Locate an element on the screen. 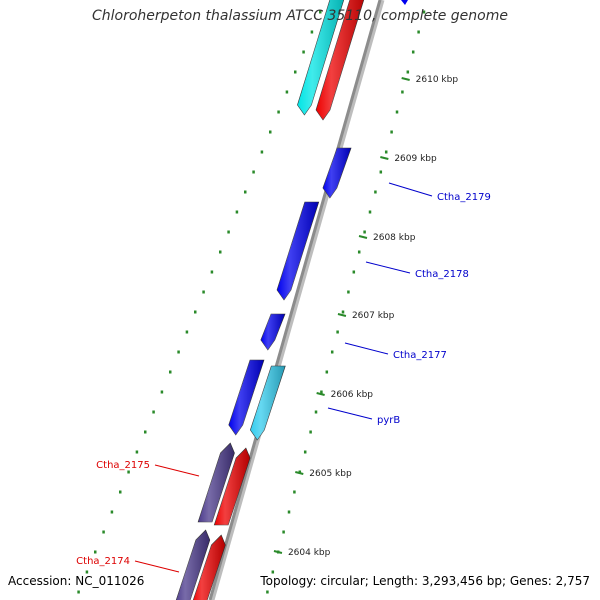 The image size is (600, 600). cds-arrow-red-shading is located at coordinates (340, 60).